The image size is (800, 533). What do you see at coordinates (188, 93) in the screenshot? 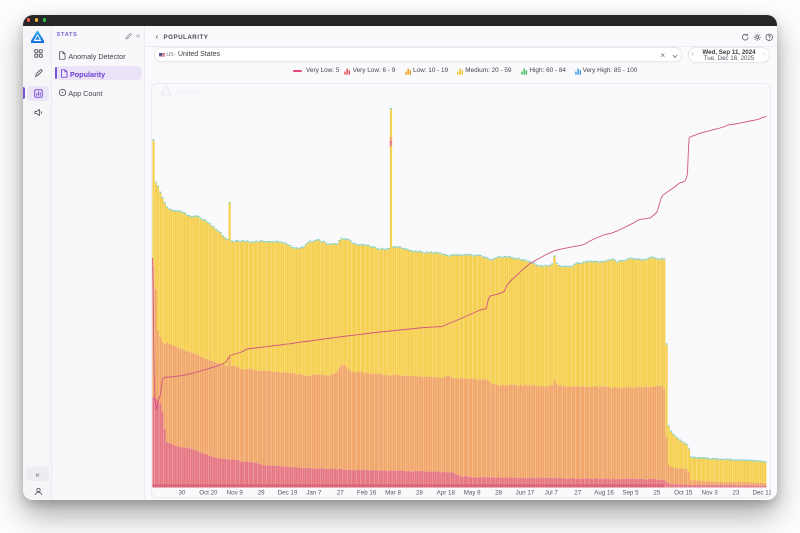
I see `svg-text: AltStore` at bounding box center [188, 93].